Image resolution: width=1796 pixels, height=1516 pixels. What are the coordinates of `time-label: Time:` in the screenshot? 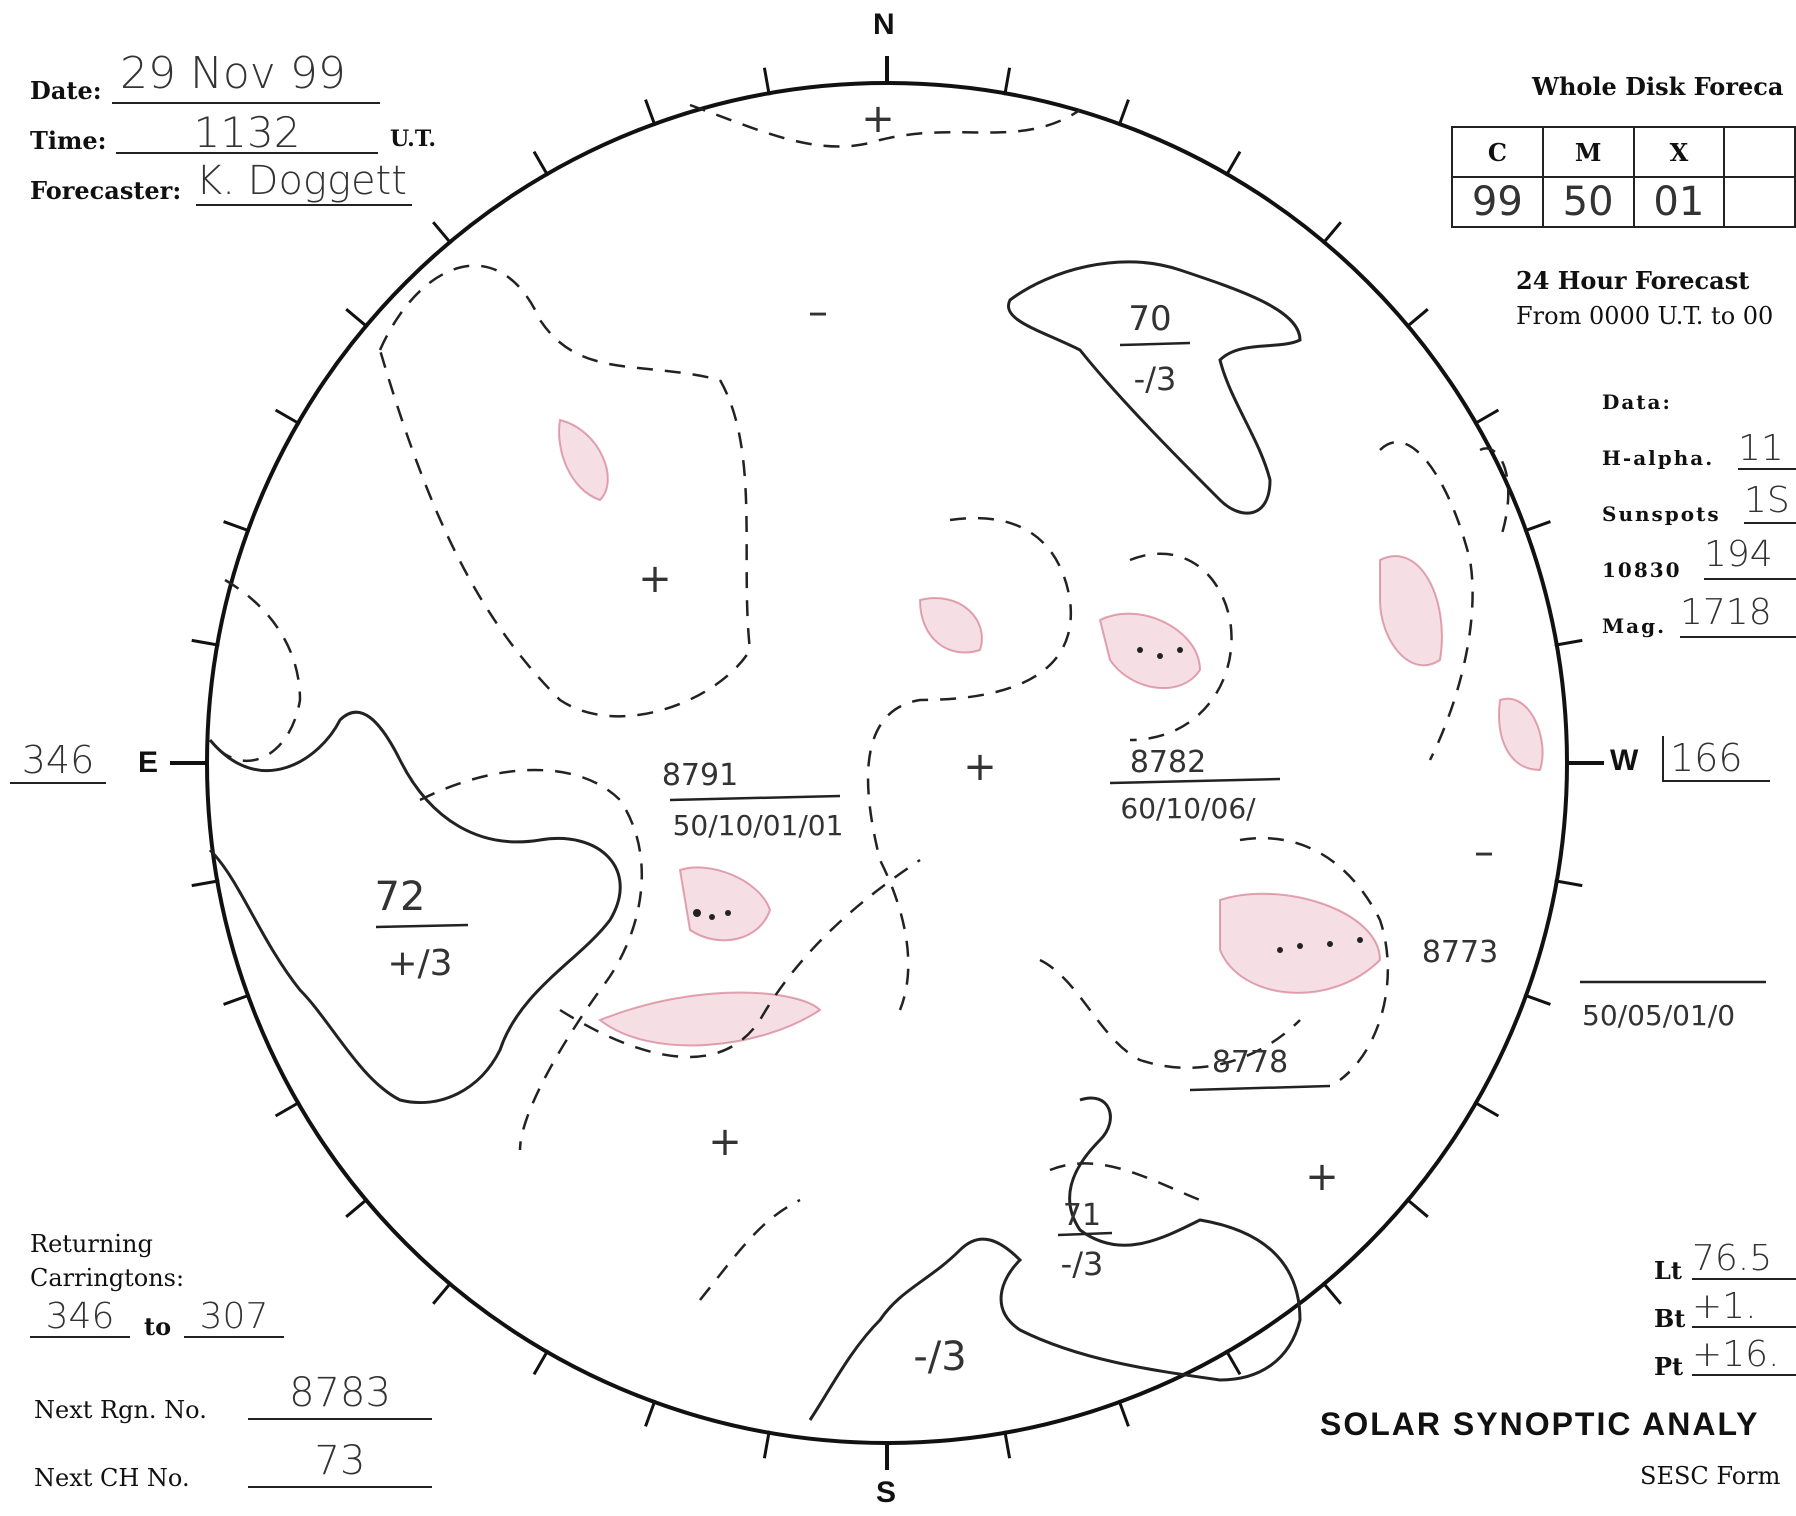 It's located at (68, 140).